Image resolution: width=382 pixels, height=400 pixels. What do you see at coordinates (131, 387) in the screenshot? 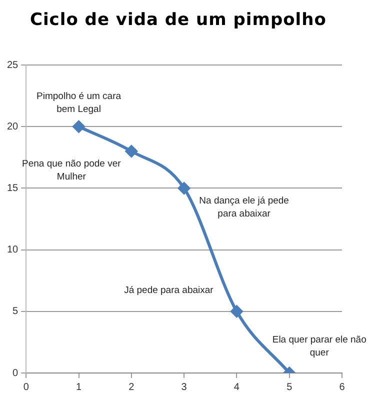
I see `x-tick-label: 2` at bounding box center [131, 387].